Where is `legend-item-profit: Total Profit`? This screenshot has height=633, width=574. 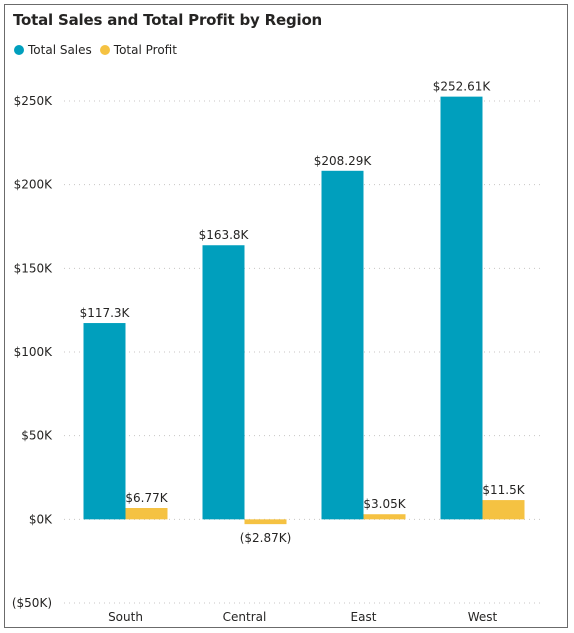 legend-item-profit: Total Profit is located at coordinates (138, 50).